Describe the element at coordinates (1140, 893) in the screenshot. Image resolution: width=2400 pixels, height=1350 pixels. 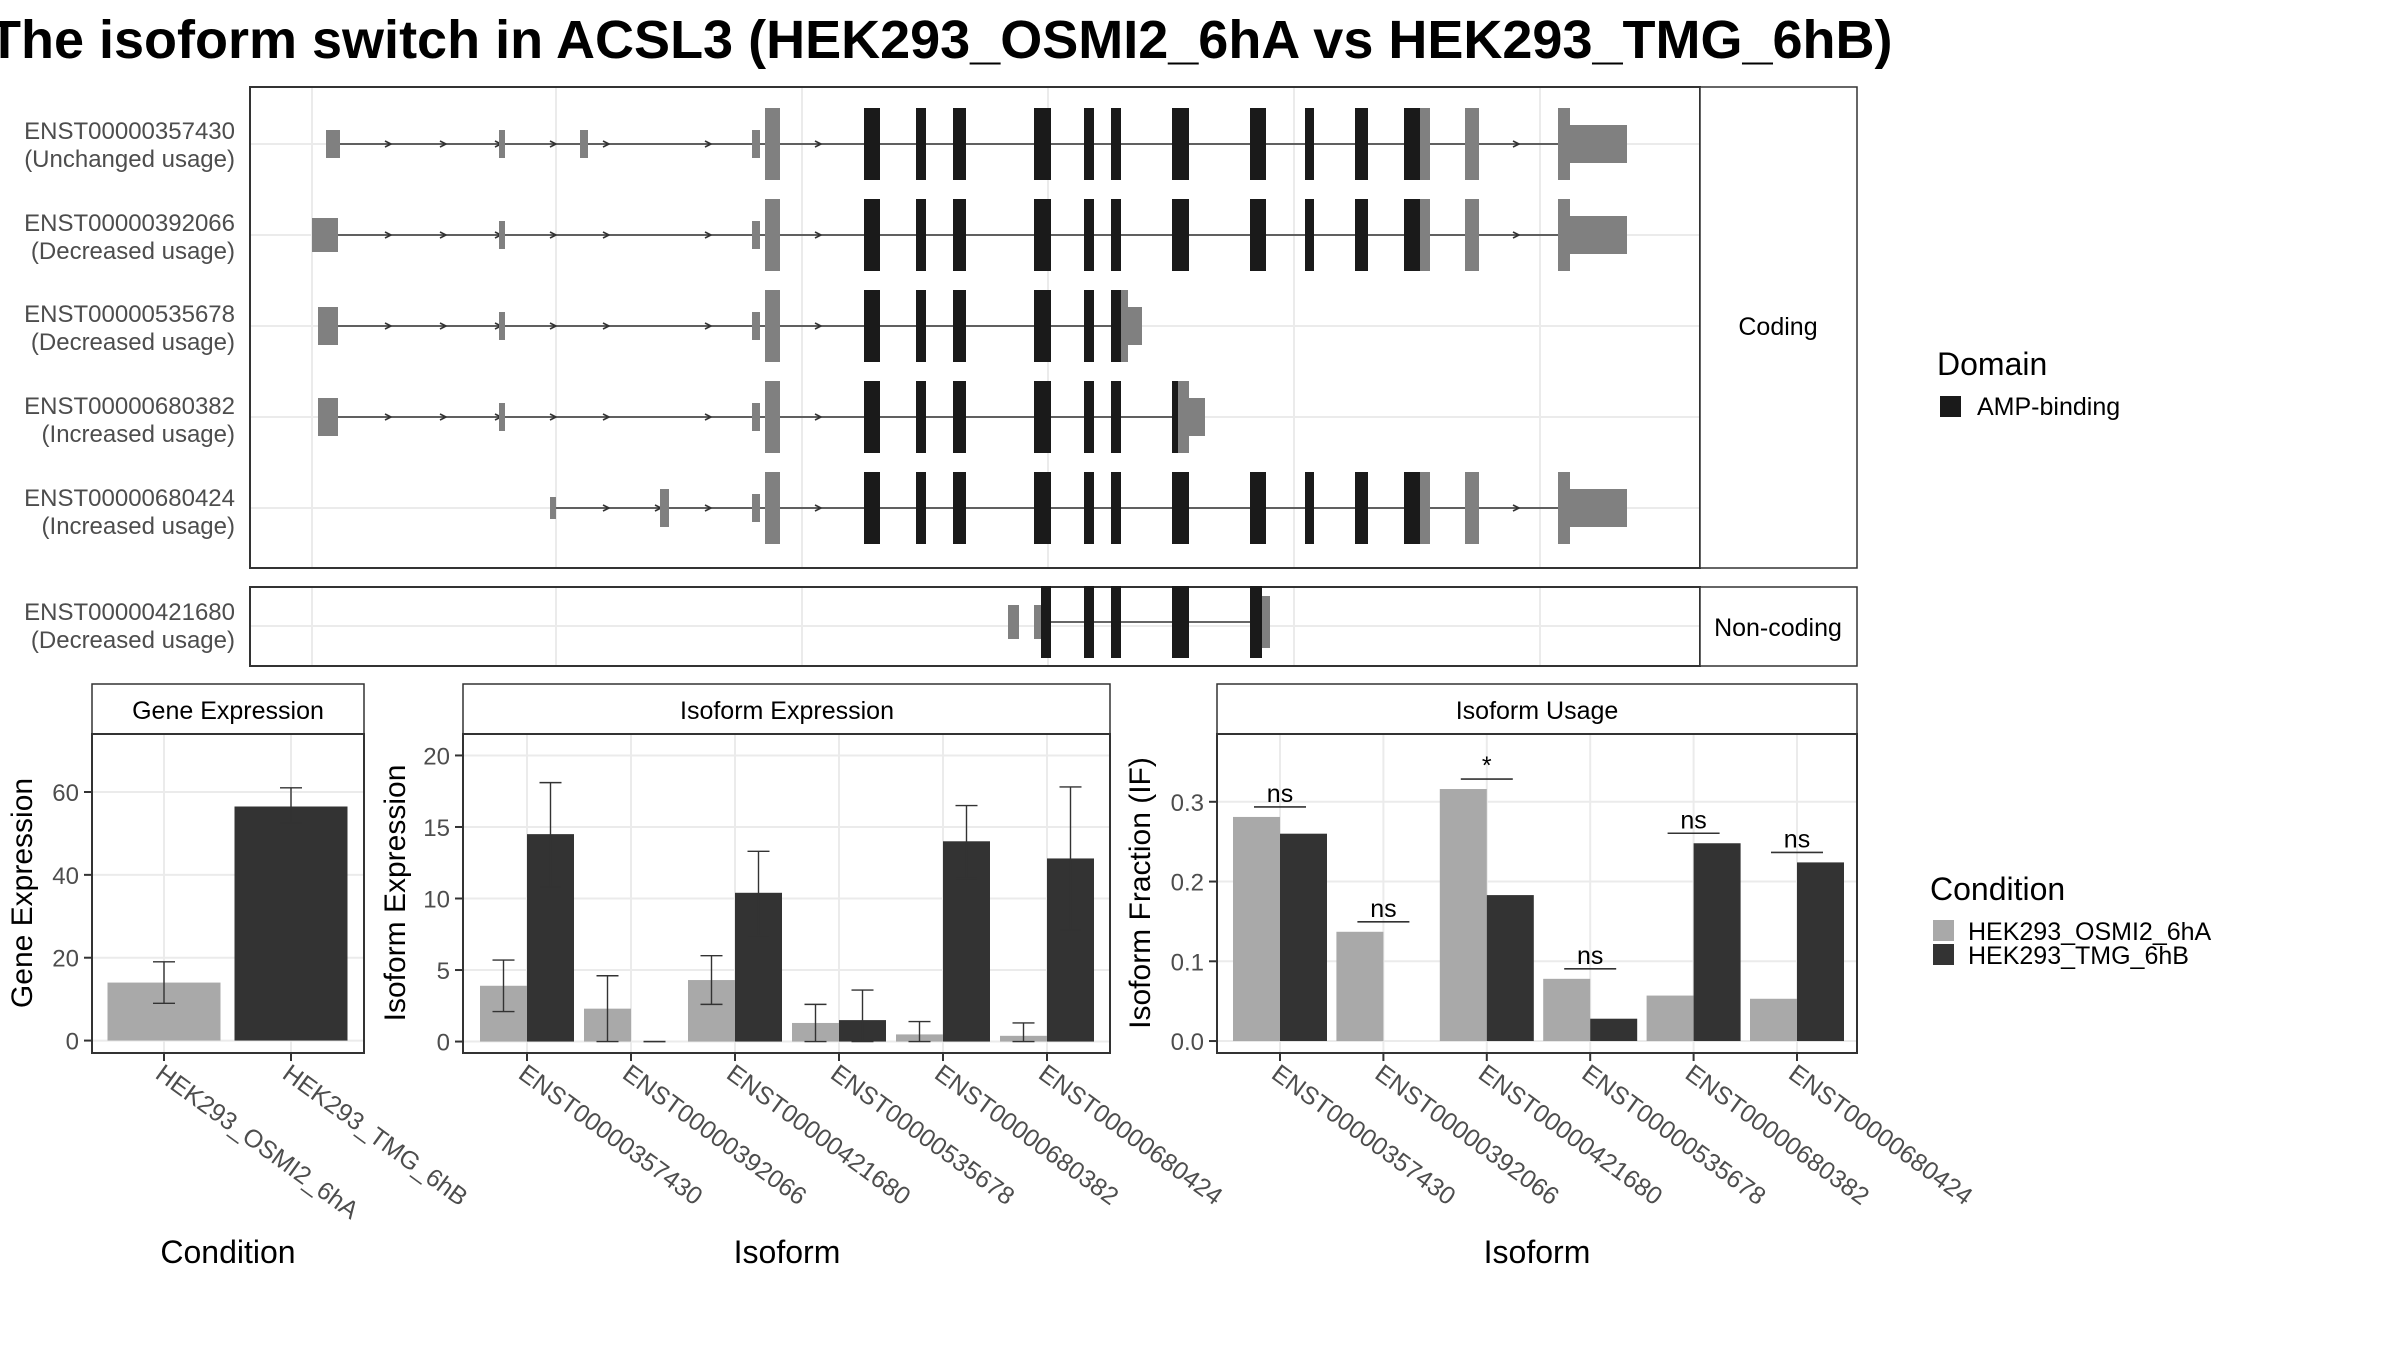
I see `y-axis-label: Isoform Fraction (IF)` at that location.